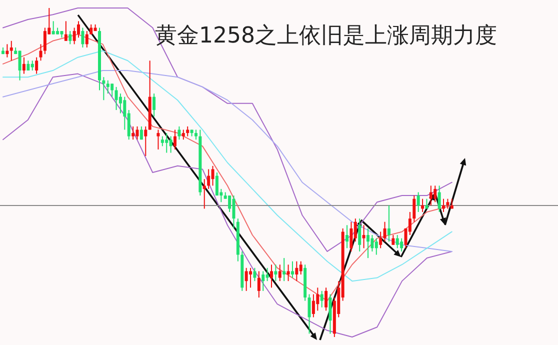 Image resolution: width=558 pixels, height=345 pixels. I want to click on text: 黄金1258之上依旧是上涨周期力度, so click(326, 36).